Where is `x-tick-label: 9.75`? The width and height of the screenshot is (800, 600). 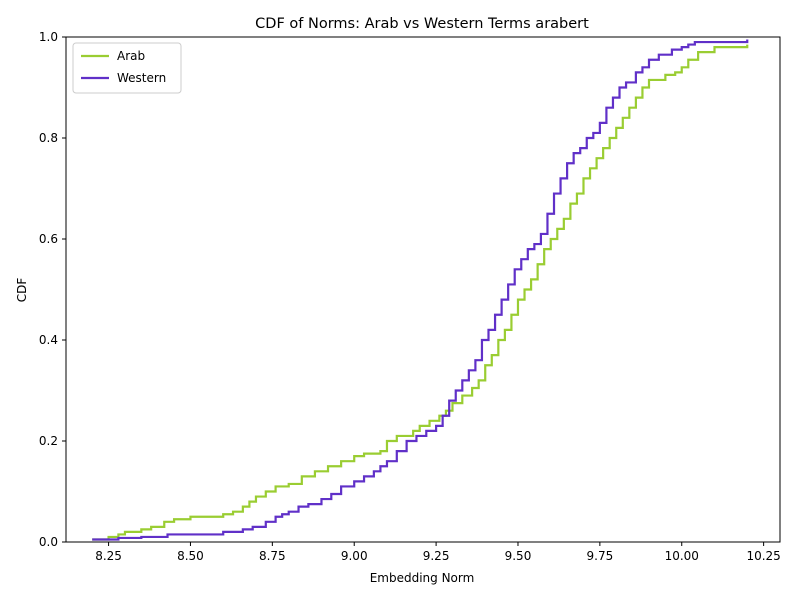 x-tick-label: 9.75 is located at coordinates (600, 556).